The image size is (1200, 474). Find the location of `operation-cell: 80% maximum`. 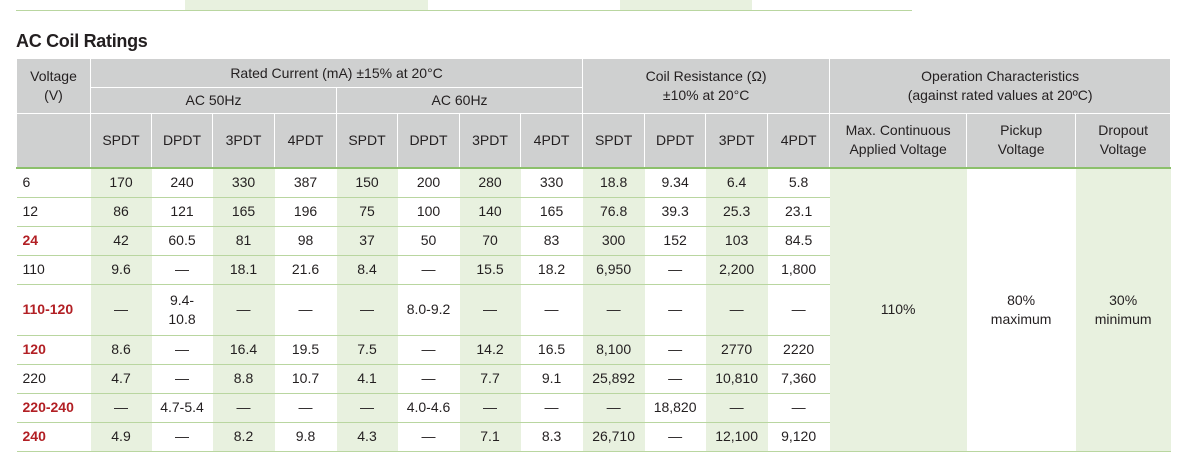

operation-cell: 80% maximum is located at coordinates (1021, 309).